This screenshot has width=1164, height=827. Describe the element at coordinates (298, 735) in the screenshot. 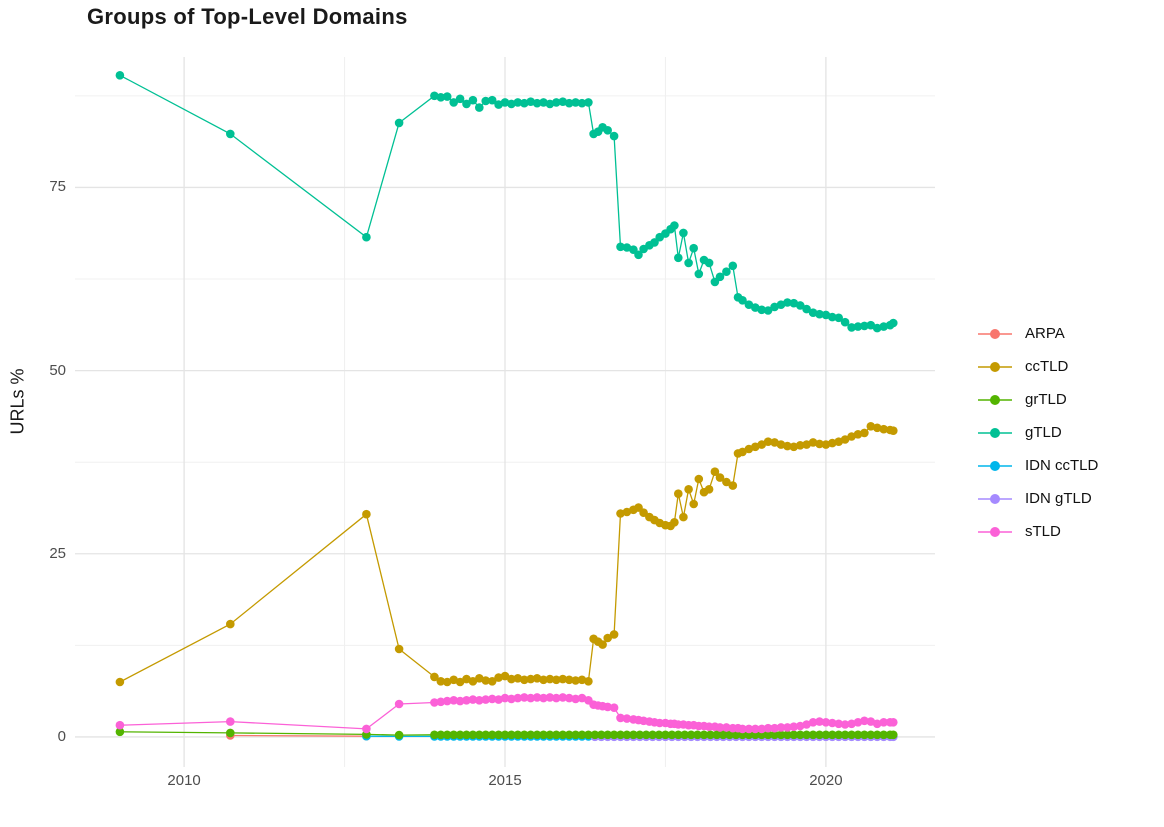

I see `series-line` at that location.